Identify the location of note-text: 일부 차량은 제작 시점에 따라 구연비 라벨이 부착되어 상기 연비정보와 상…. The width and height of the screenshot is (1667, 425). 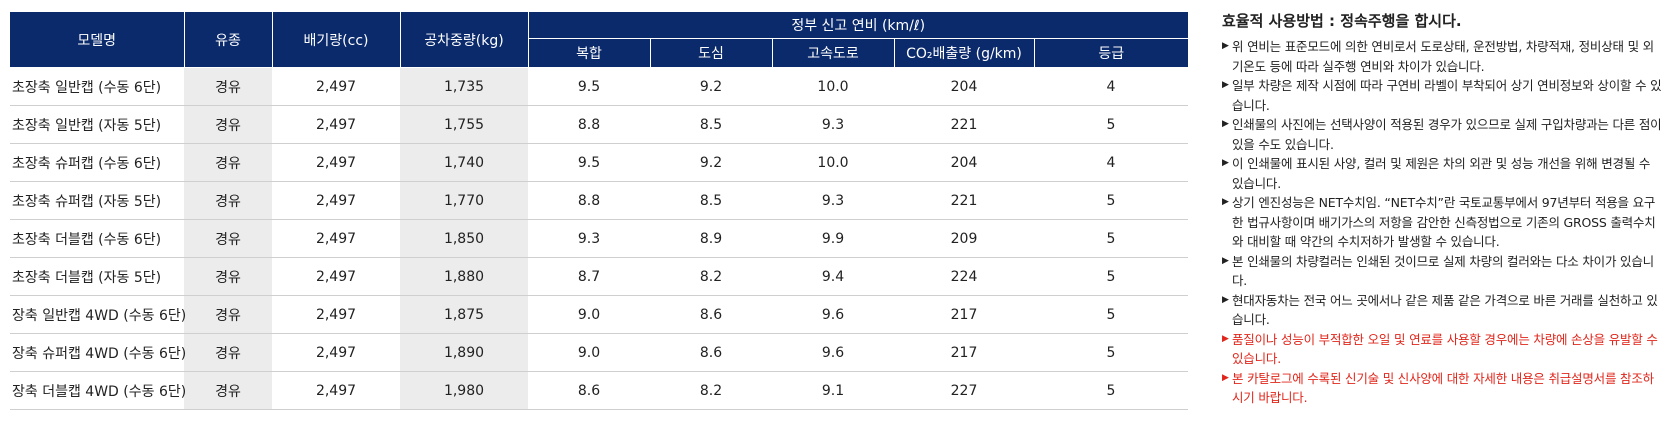
(1447, 95).